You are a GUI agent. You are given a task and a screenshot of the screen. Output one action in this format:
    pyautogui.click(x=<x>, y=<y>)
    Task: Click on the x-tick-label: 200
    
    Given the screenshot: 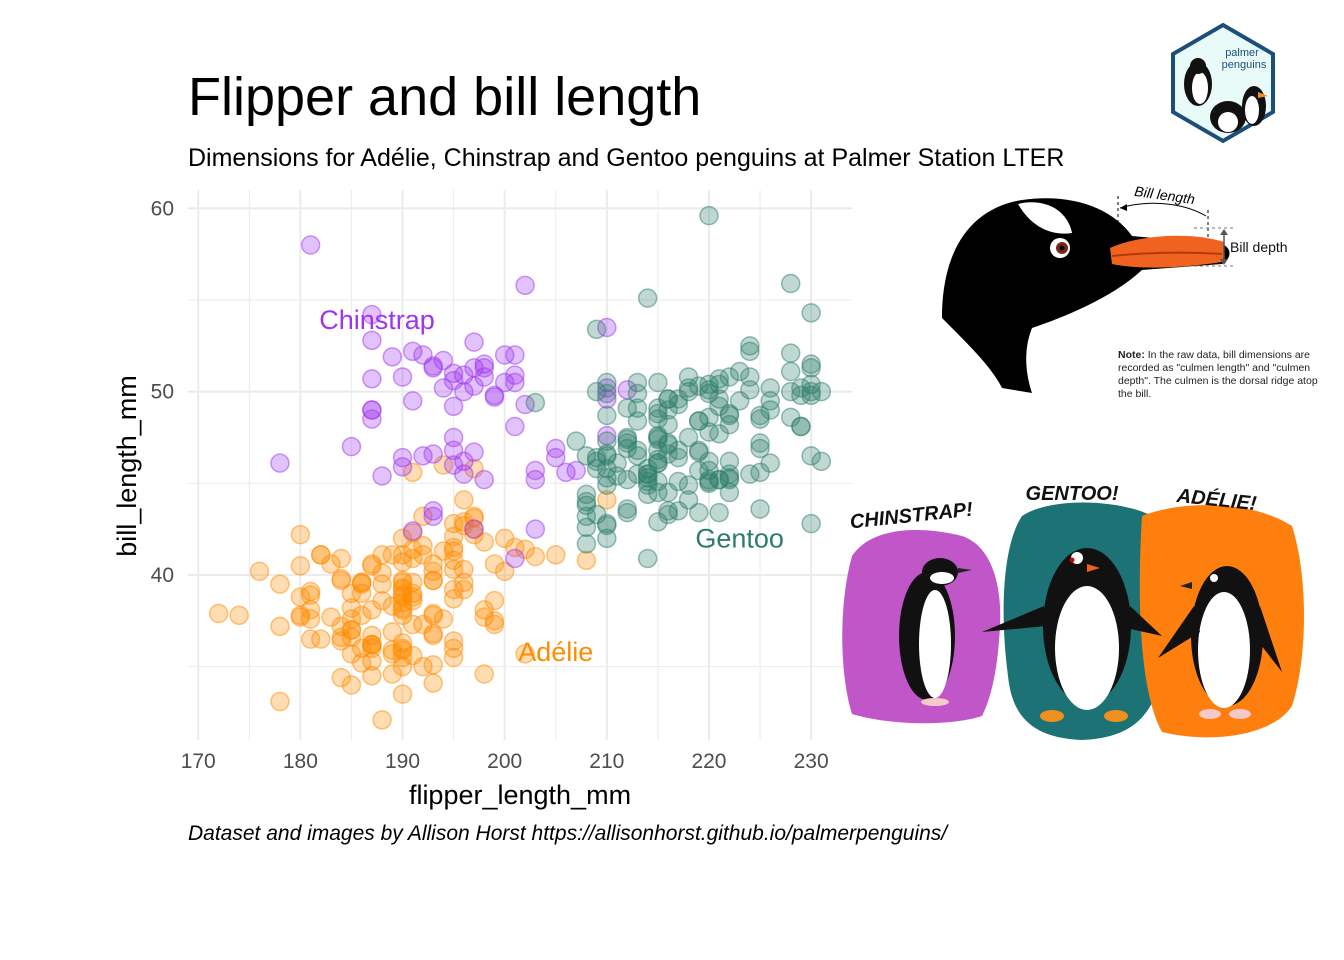 What is the action you would take?
    pyautogui.click(x=504, y=761)
    